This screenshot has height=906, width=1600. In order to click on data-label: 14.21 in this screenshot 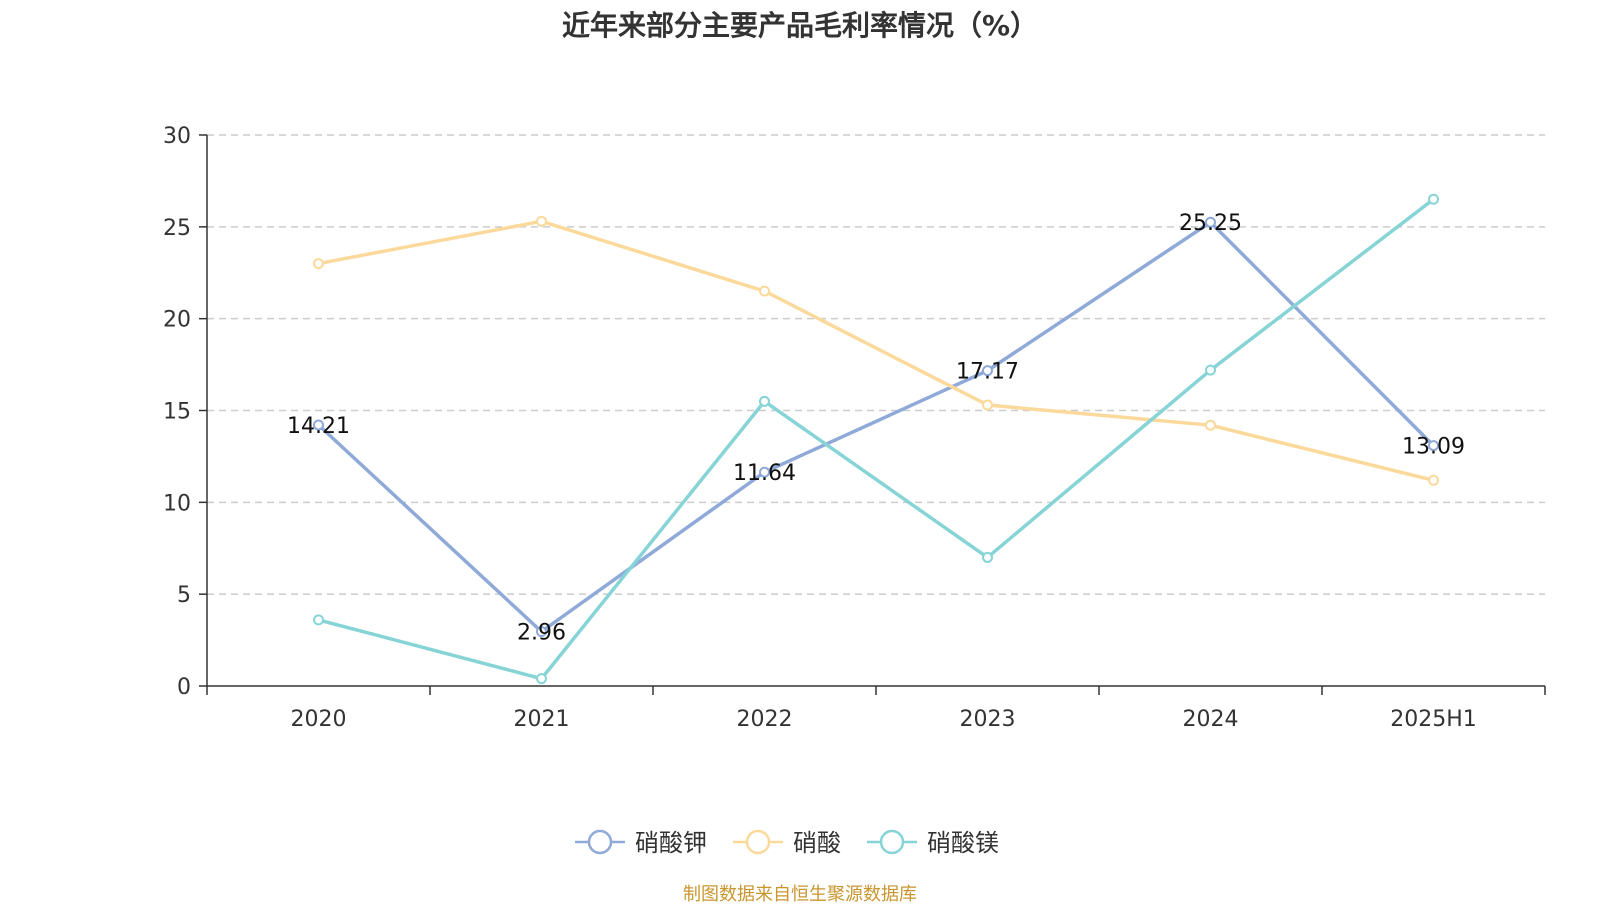, I will do `click(318, 426)`.